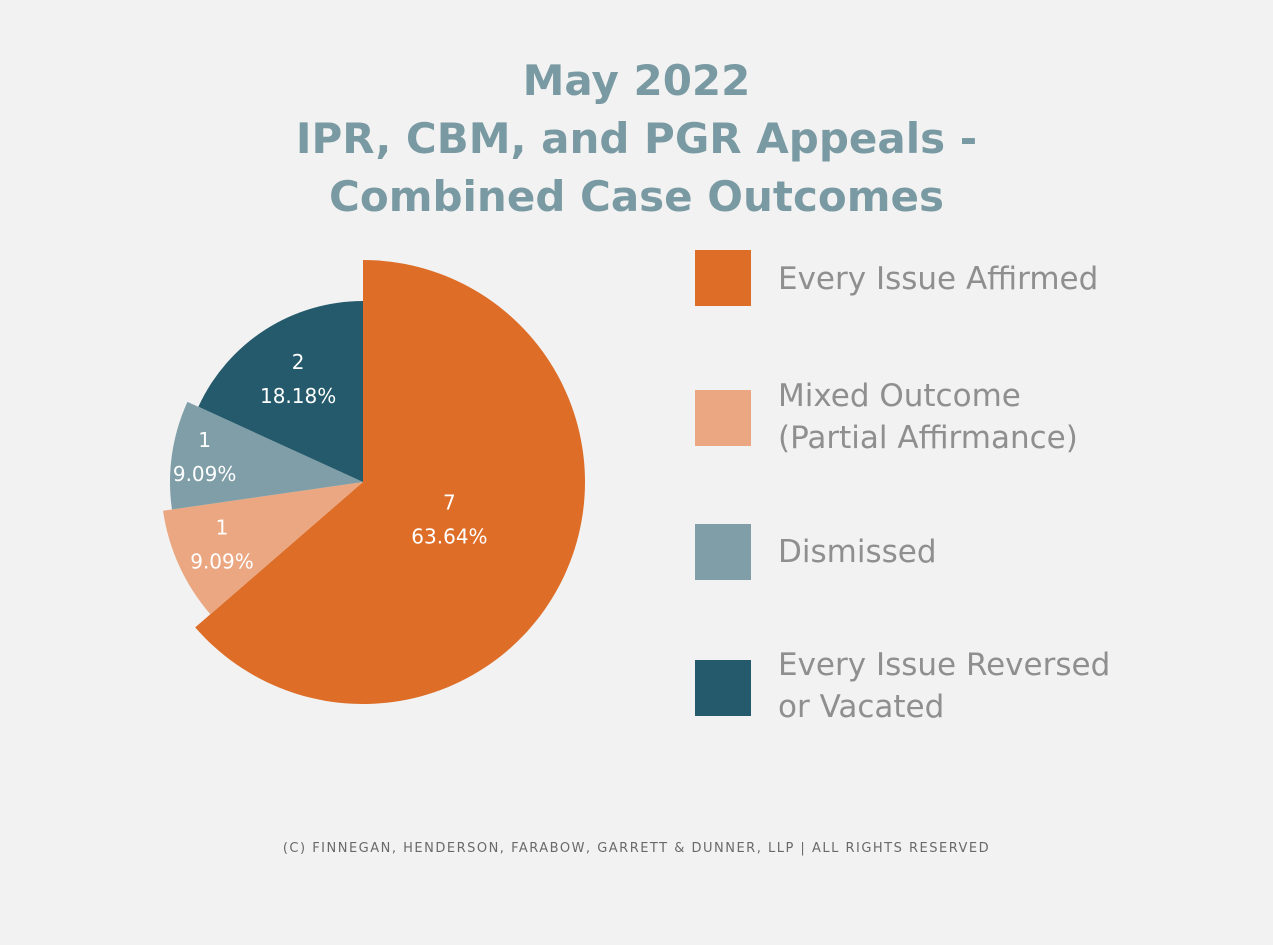 This screenshot has width=1273, height=945. What do you see at coordinates (928, 417) in the screenshot?
I see `legend-label: Mixed Outcome (Partial Affirmance)` at bounding box center [928, 417].